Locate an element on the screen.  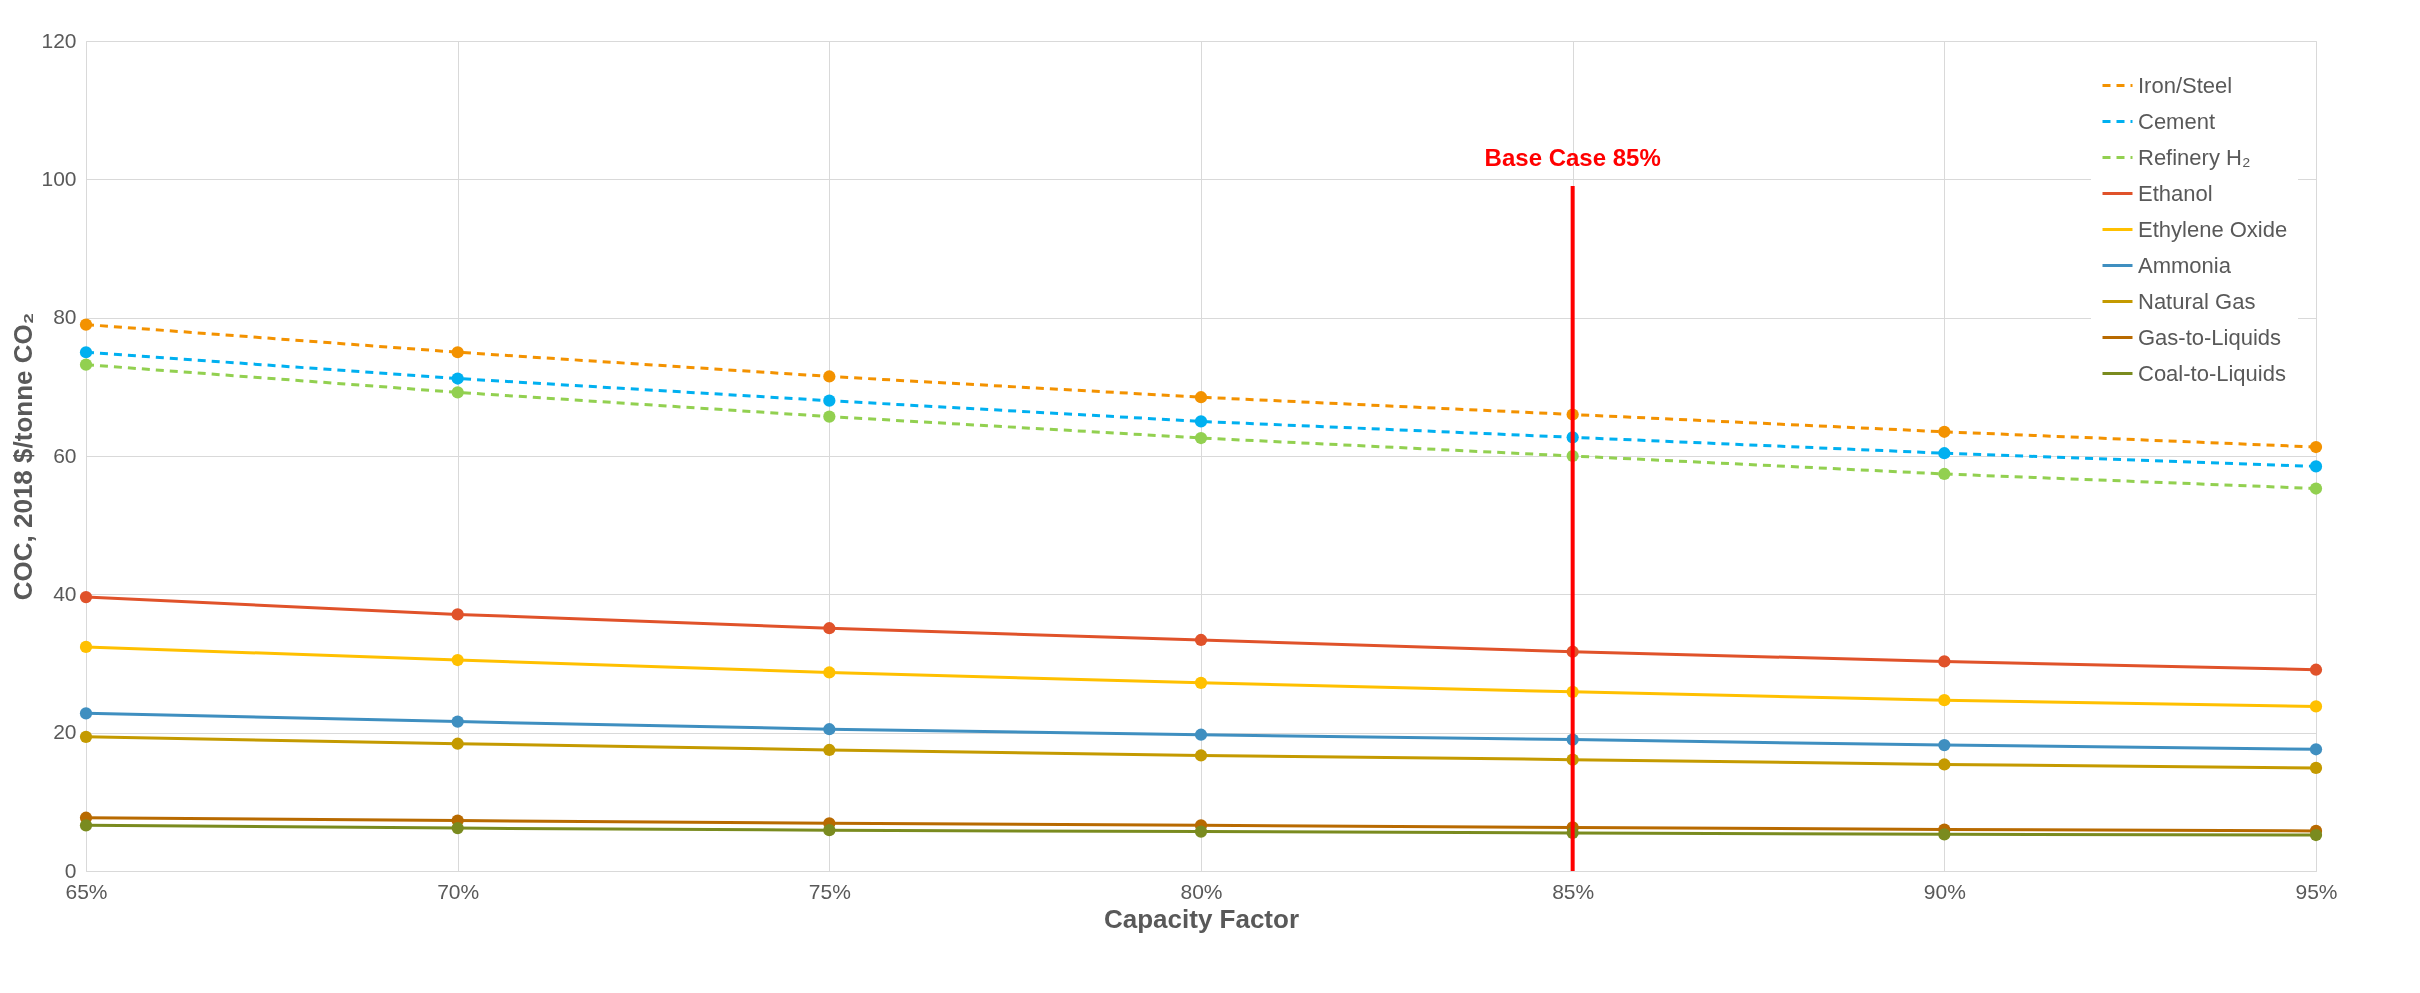
x-tick-label: 90% is located at coordinates (1944, 891).